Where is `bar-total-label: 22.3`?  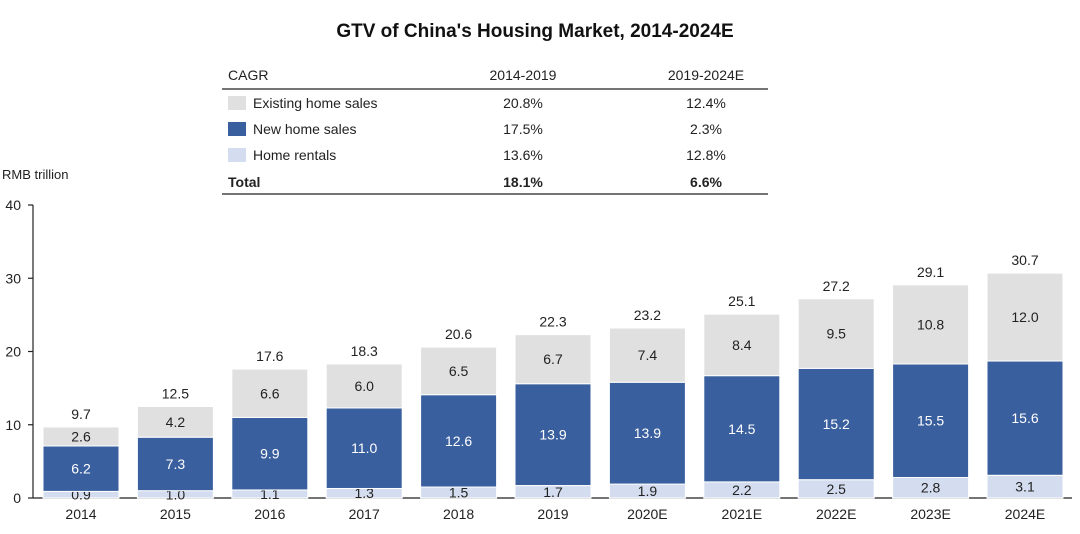 bar-total-label: 22.3 is located at coordinates (552, 322).